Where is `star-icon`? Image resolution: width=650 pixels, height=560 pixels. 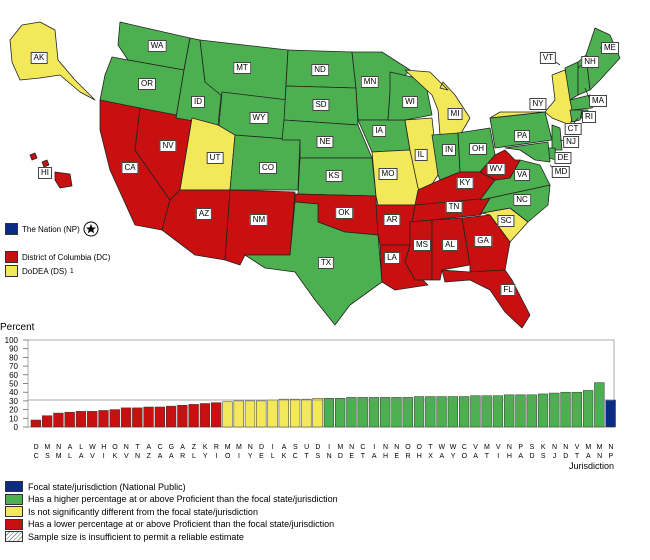 star-icon is located at coordinates (91, 229).